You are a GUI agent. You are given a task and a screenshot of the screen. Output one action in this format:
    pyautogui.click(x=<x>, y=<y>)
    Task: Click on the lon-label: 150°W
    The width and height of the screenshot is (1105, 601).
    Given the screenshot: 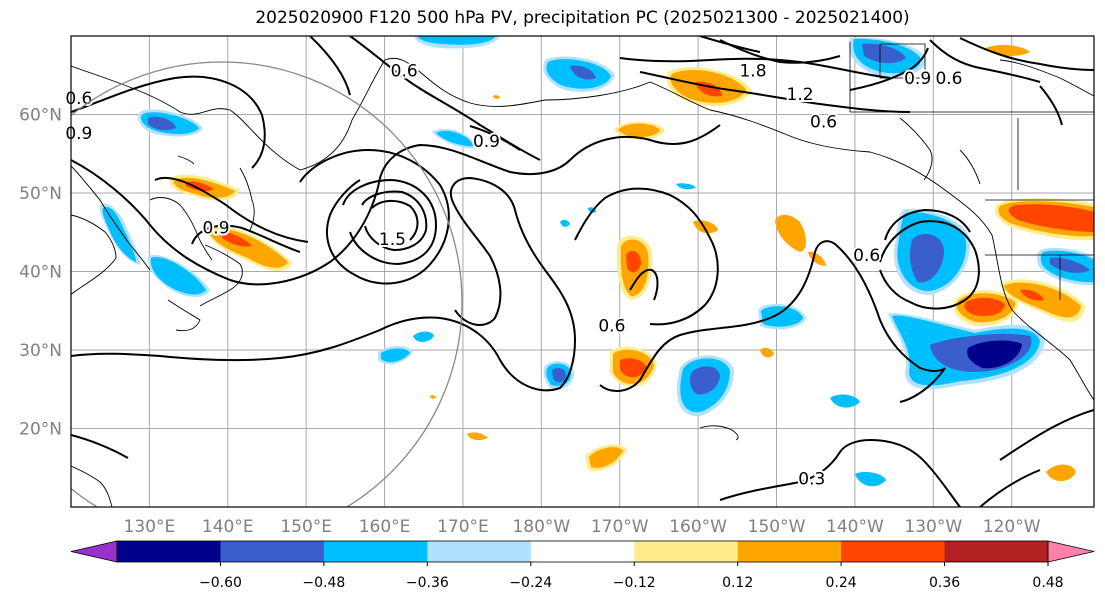 What is the action you would take?
    pyautogui.click(x=777, y=527)
    